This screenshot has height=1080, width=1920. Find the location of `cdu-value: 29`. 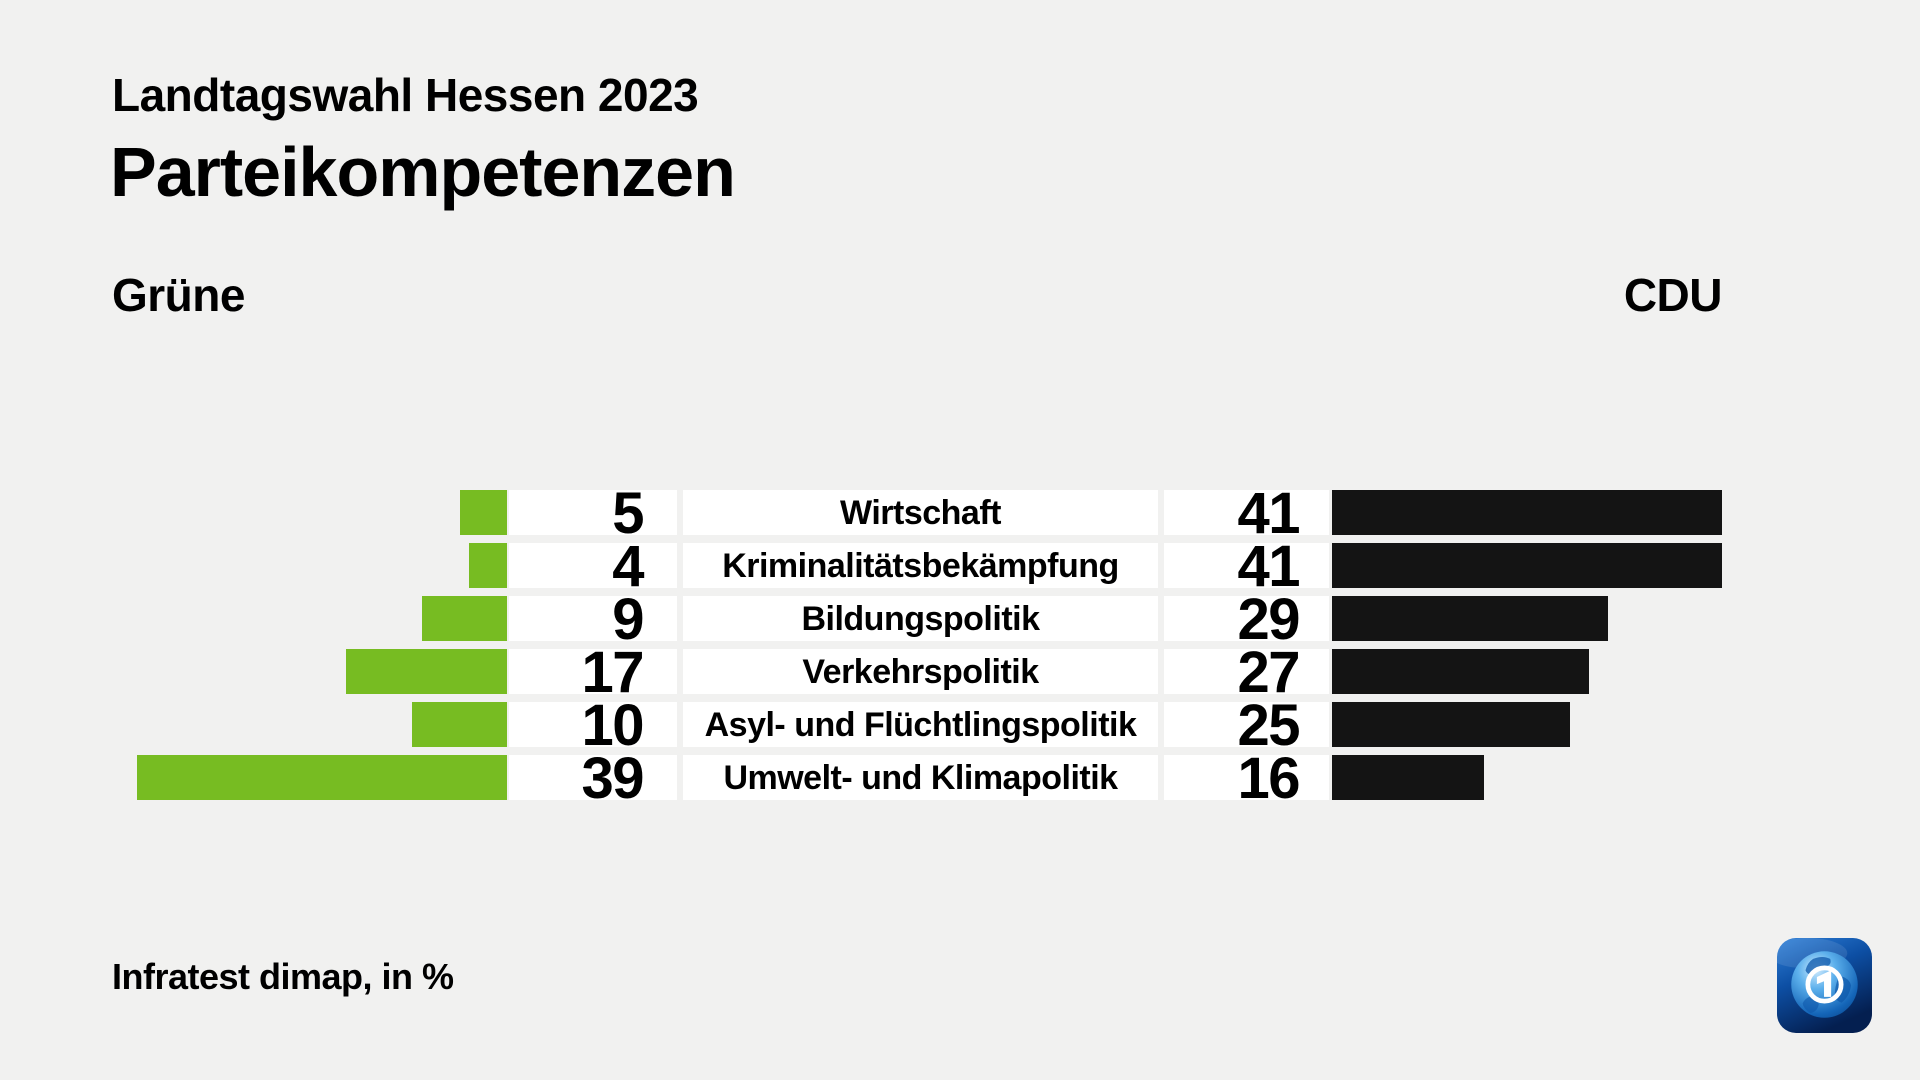

cdu-value: 29 is located at coordinates (1246, 620).